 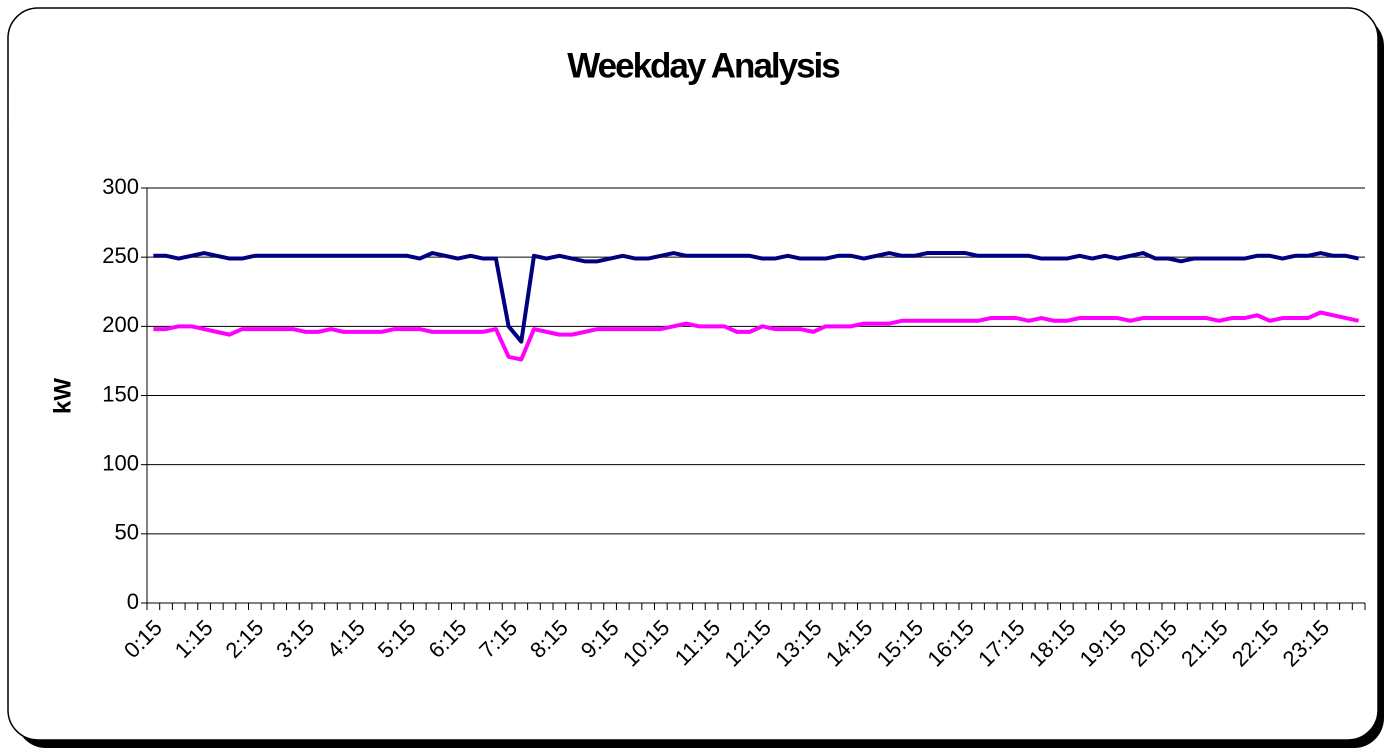 What do you see at coordinates (133, 601) in the screenshot?
I see `y-tick-label: 0` at bounding box center [133, 601].